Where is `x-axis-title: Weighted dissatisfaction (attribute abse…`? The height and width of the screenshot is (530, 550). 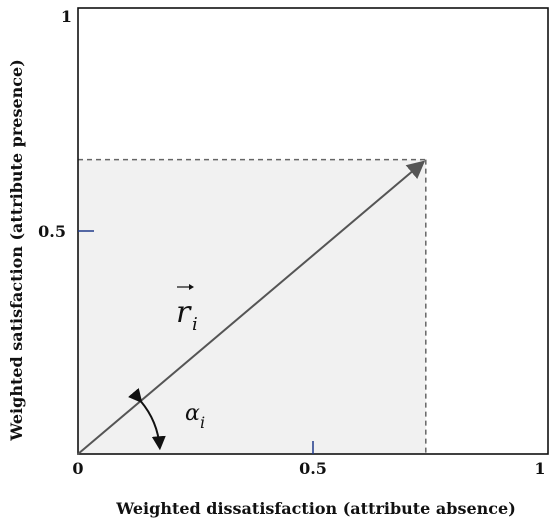 x-axis-title: Weighted dissatisfaction (attribute abse… is located at coordinates (315, 508).